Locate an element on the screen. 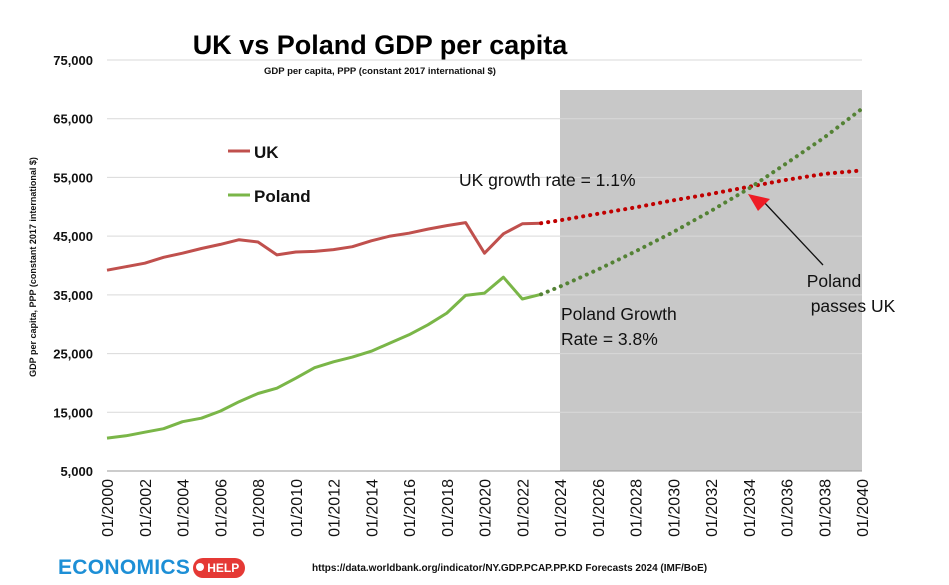 The image size is (949, 585). poland-growth-annotation-line1: Poland Growth is located at coordinates (619, 314).